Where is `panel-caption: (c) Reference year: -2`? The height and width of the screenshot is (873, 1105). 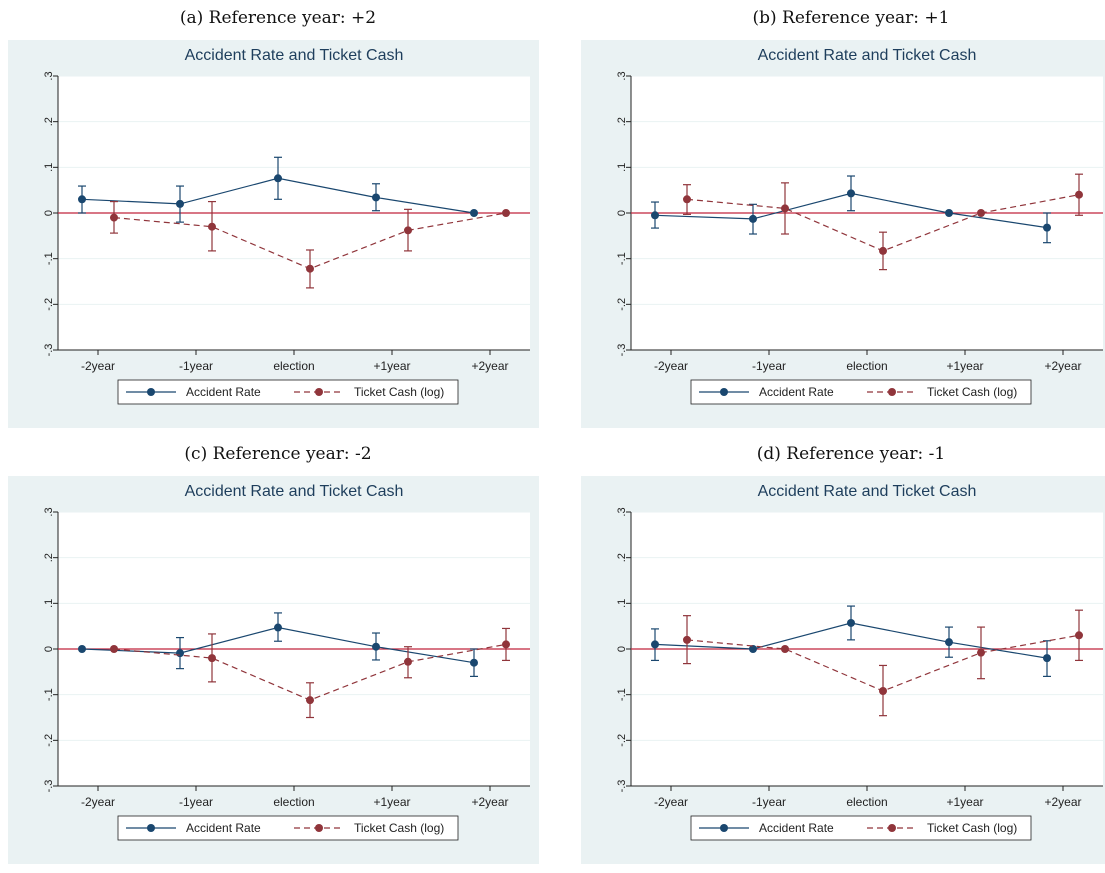 panel-caption: (c) Reference year: -2 is located at coordinates (278, 454).